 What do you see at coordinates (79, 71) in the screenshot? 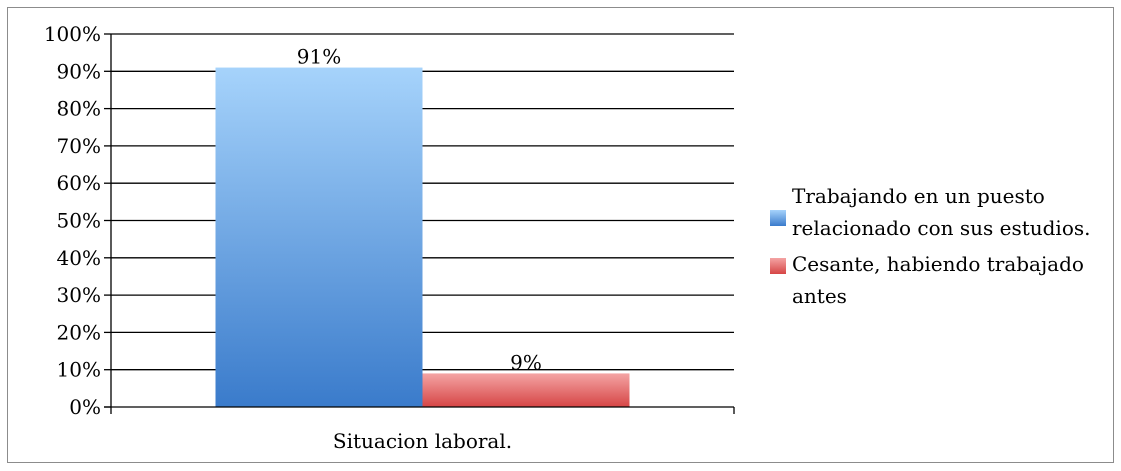
I see `y-tick-label: 90%` at bounding box center [79, 71].